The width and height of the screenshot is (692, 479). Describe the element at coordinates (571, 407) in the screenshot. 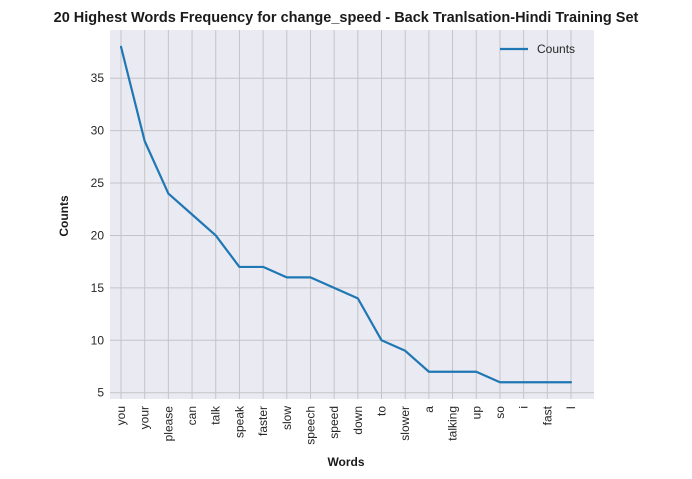

I see `x-tick-label: I` at that location.